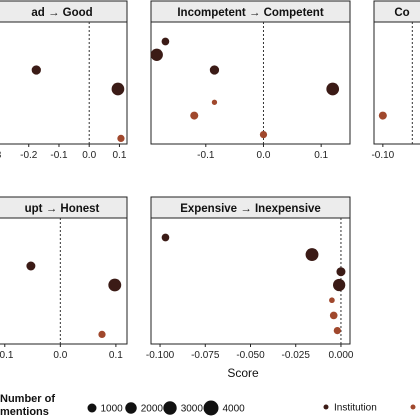 The image size is (420, 420). I want to click on panel-1: ad → Good 3 -0.2 -0.1 0.0 0.1, so click(64, 80).